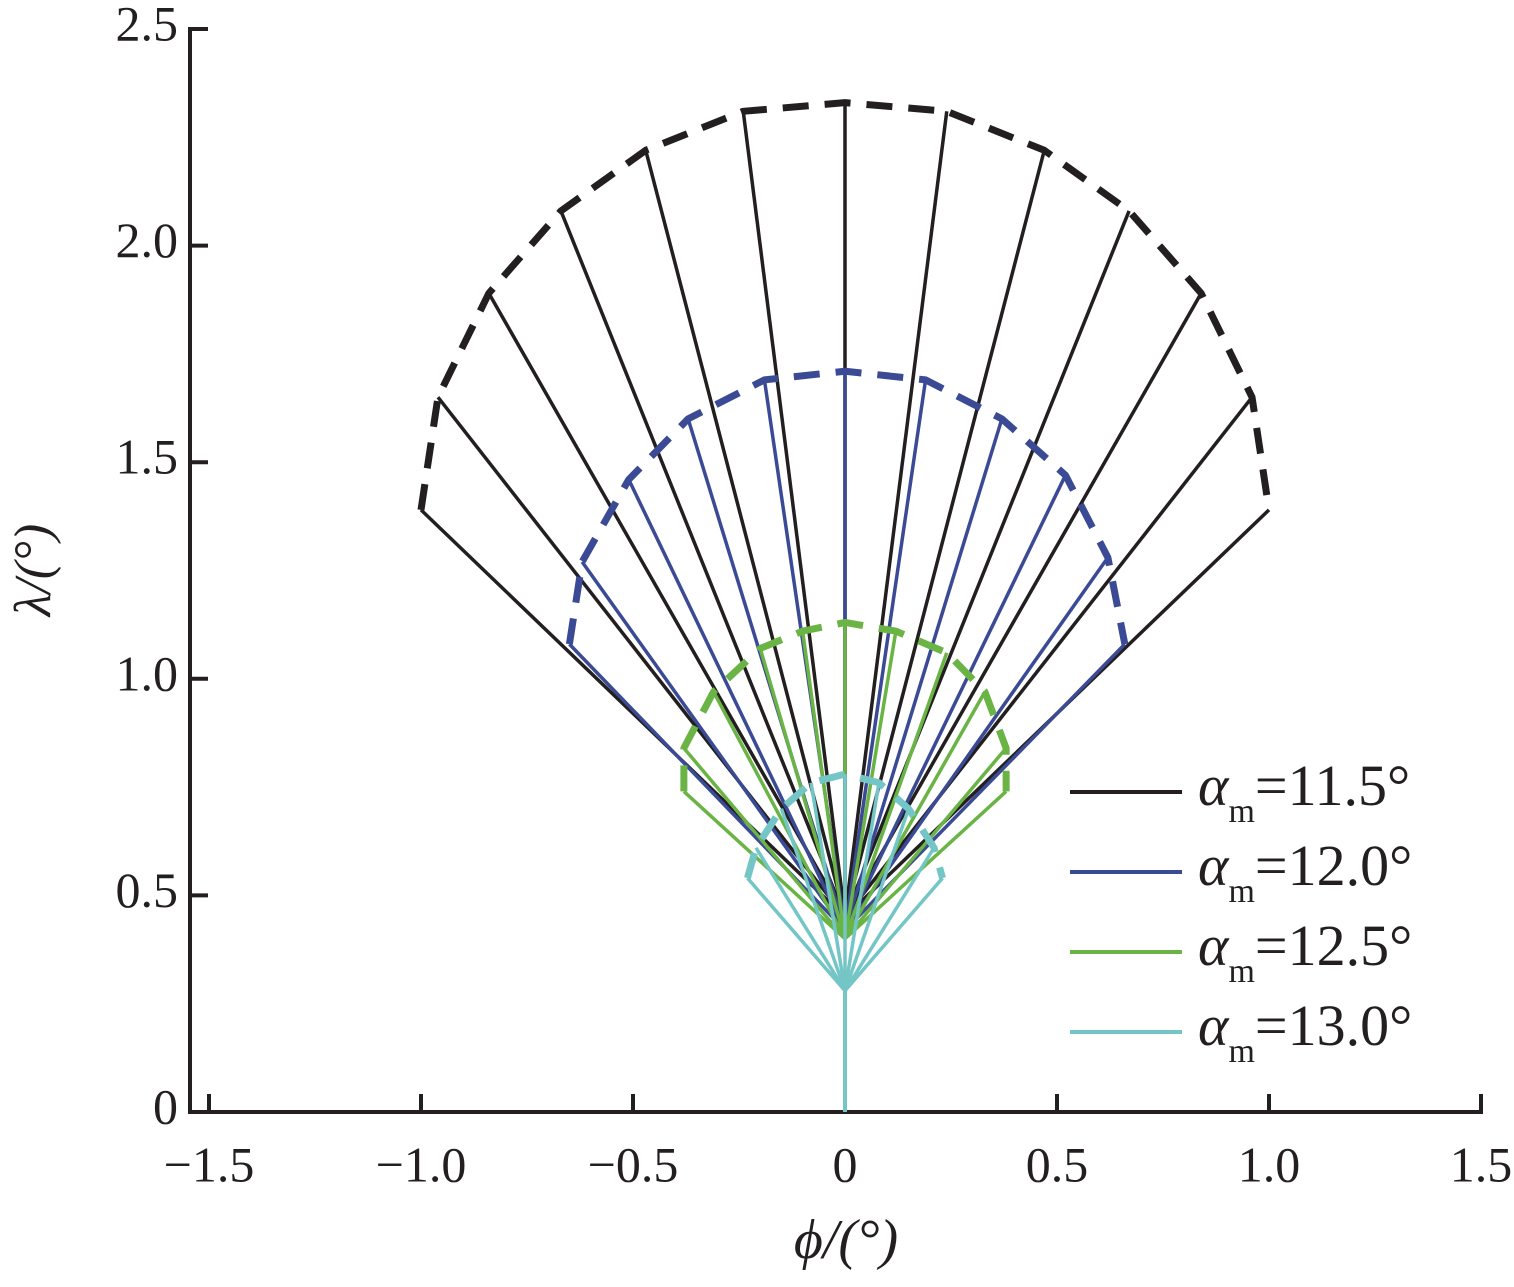  I want to click on y-tick-label: 2.5, so click(147, 25).